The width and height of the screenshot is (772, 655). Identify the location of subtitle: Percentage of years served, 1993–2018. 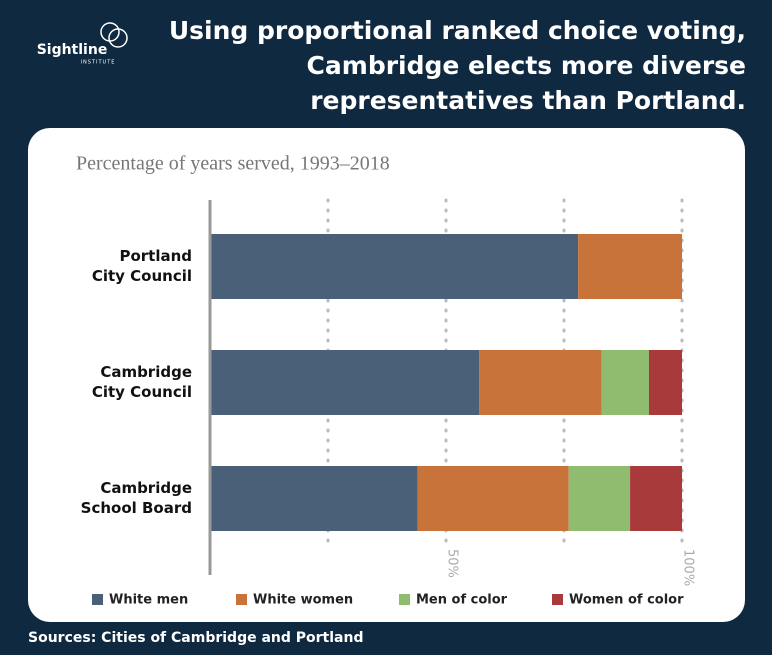
(233, 164).